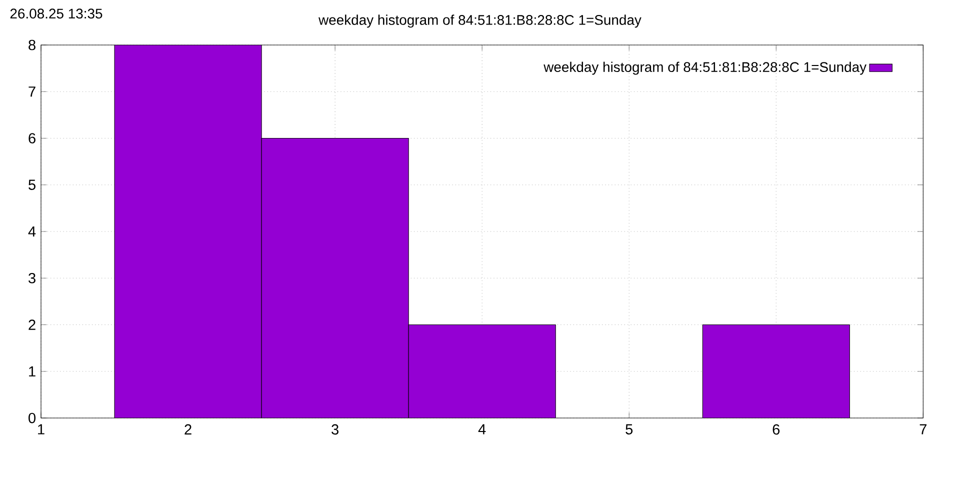 Image resolution: width=960 pixels, height=480 pixels. Describe the element at coordinates (32, 325) in the screenshot. I see `y-tick-label: 2` at that location.